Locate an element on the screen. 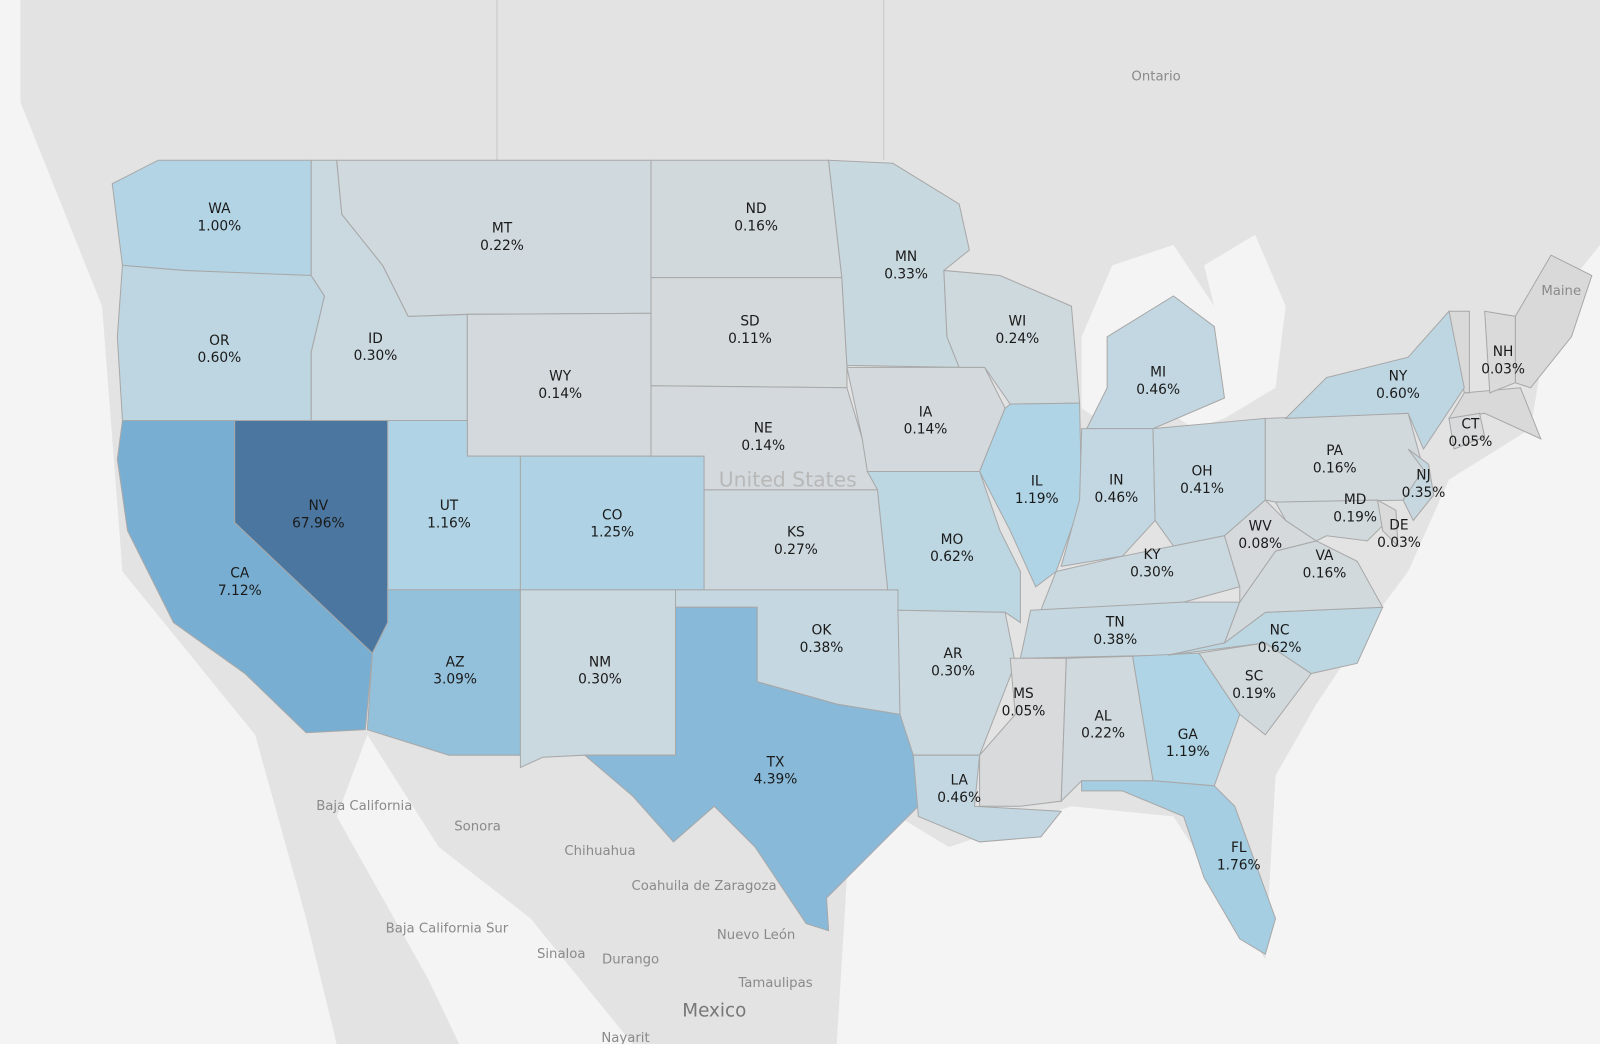 The image size is (1600, 1044). place-label: Maine is located at coordinates (1561, 291).